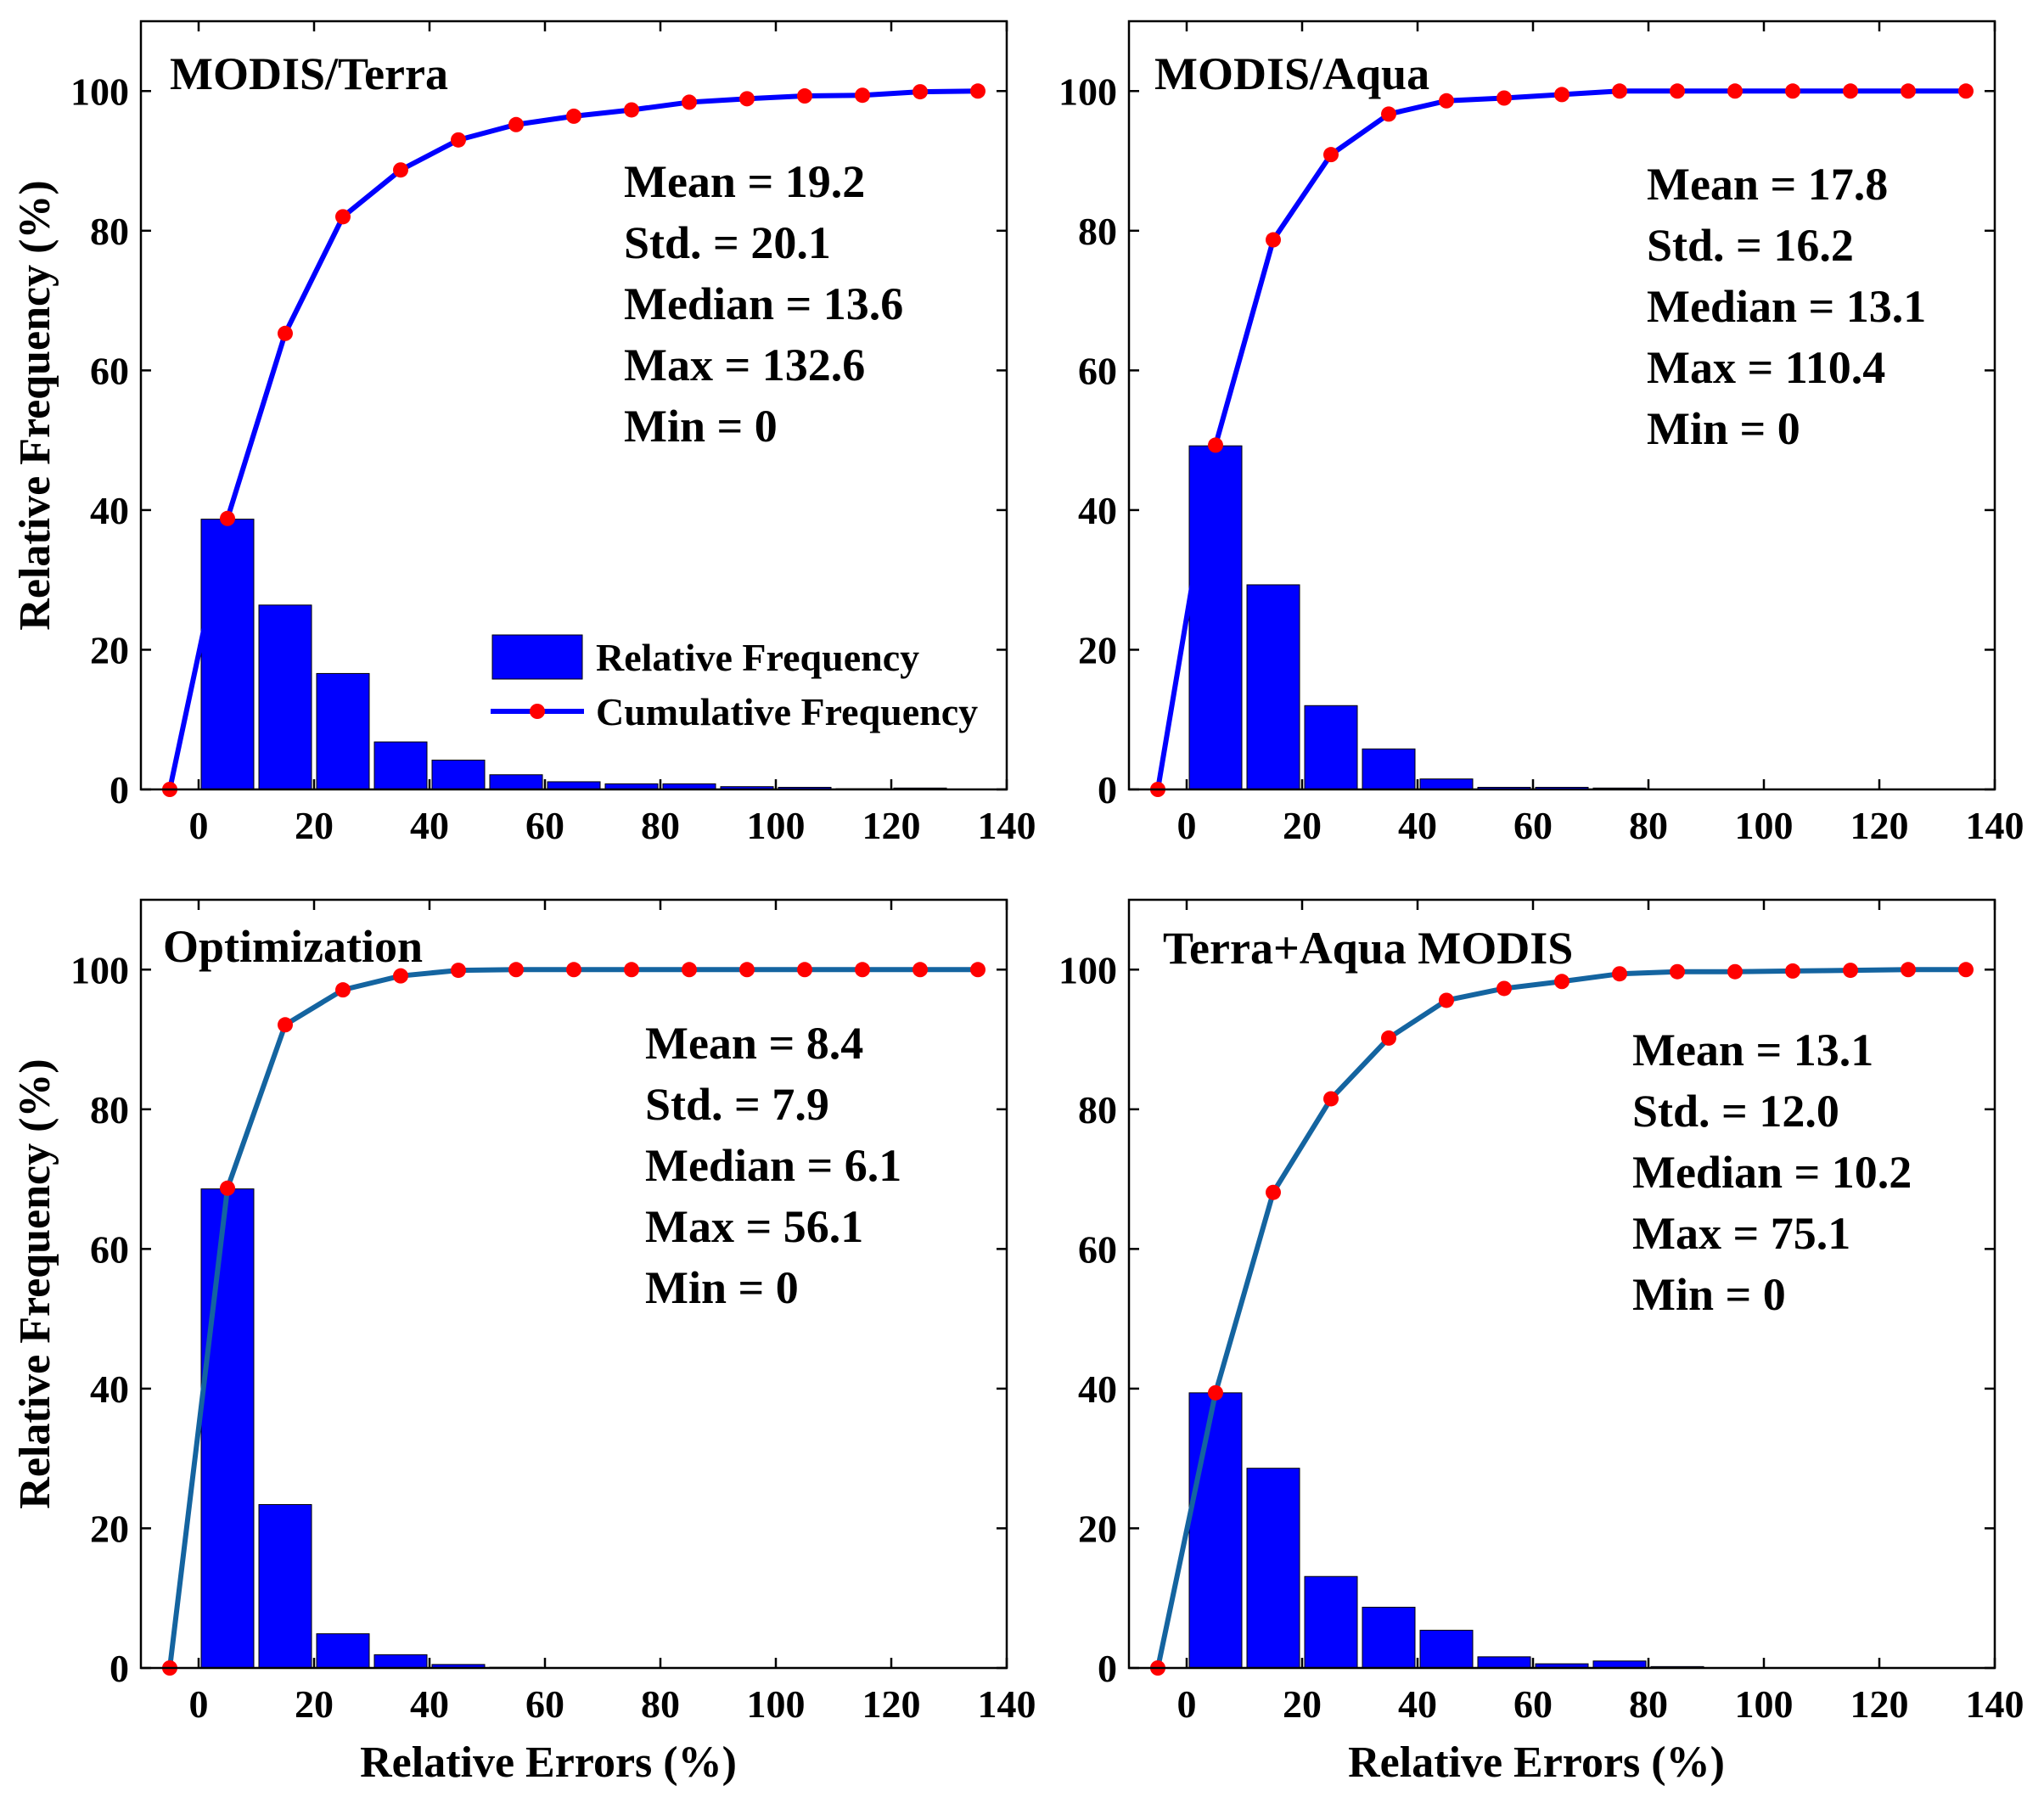  What do you see at coordinates (744, 182) in the screenshot?
I see `stat-line: Mean = 19.2` at bounding box center [744, 182].